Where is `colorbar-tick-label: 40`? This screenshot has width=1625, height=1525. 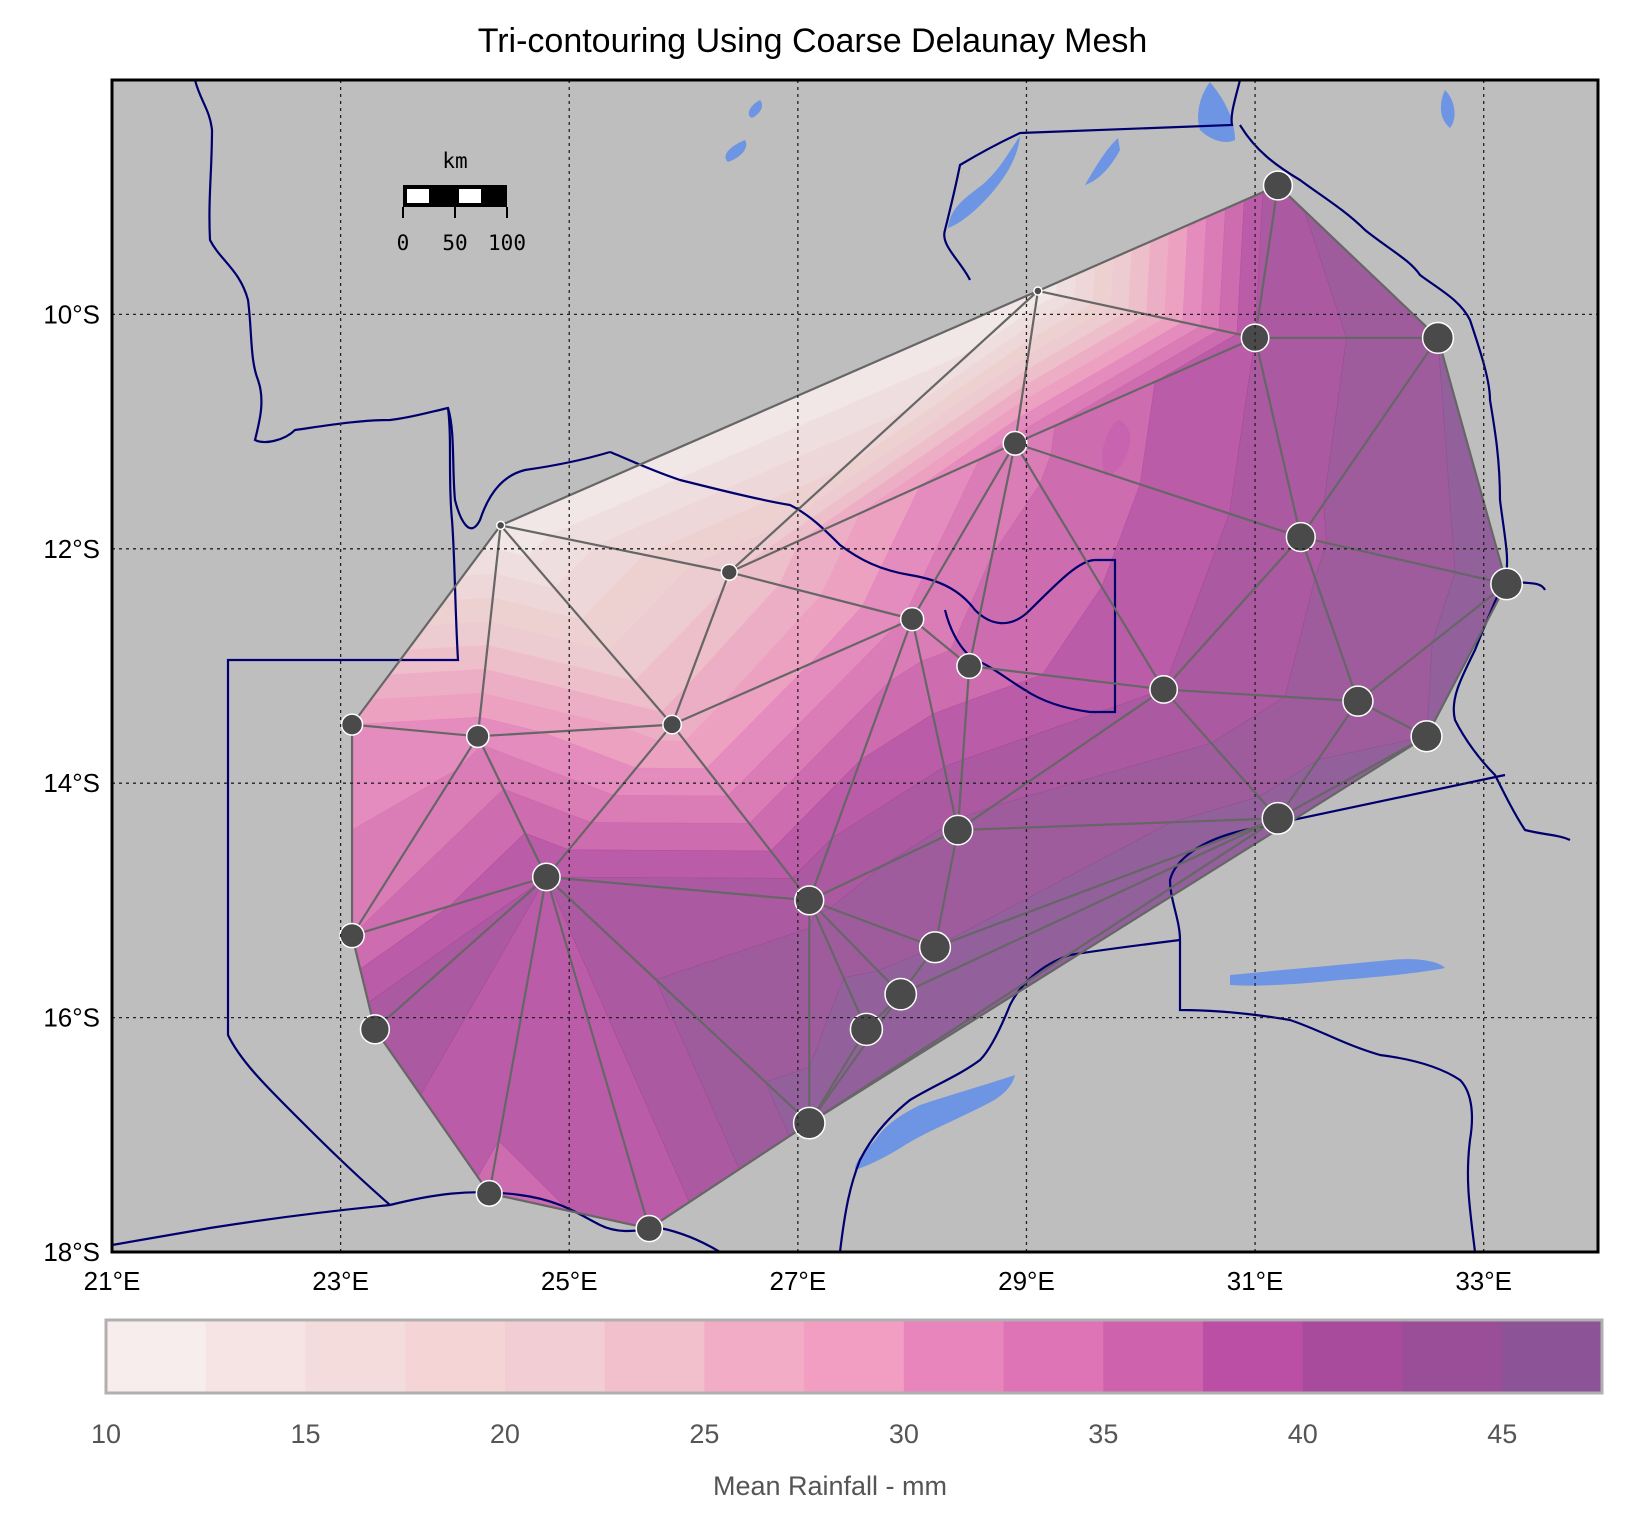
colorbar-tick-label: 40 is located at coordinates (1303, 1434).